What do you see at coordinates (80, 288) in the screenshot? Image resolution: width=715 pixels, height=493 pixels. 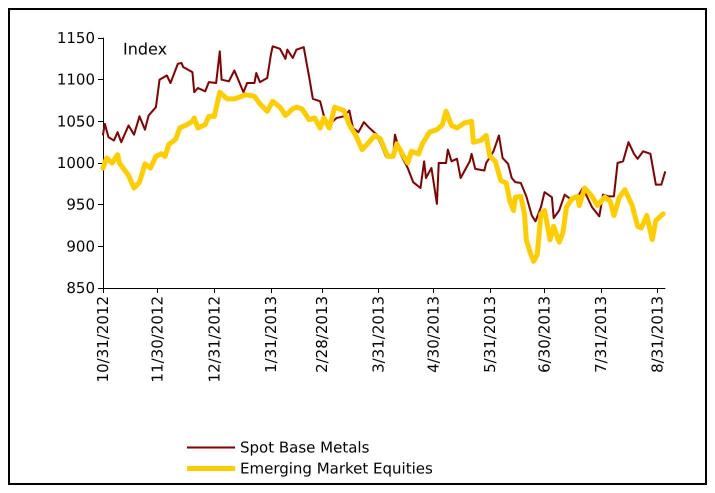 I see `y-tick-label: 850` at bounding box center [80, 288].